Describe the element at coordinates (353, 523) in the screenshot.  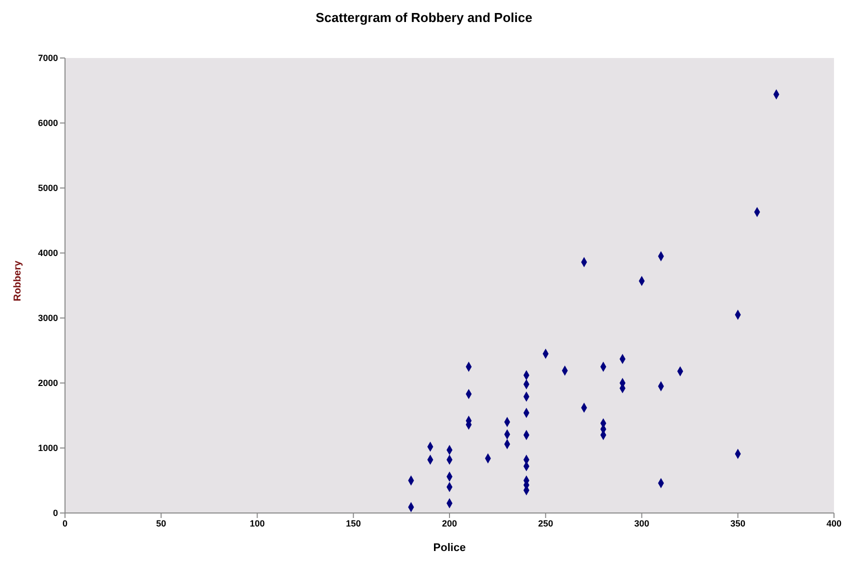
I see `x-tick-label: 150` at that location.